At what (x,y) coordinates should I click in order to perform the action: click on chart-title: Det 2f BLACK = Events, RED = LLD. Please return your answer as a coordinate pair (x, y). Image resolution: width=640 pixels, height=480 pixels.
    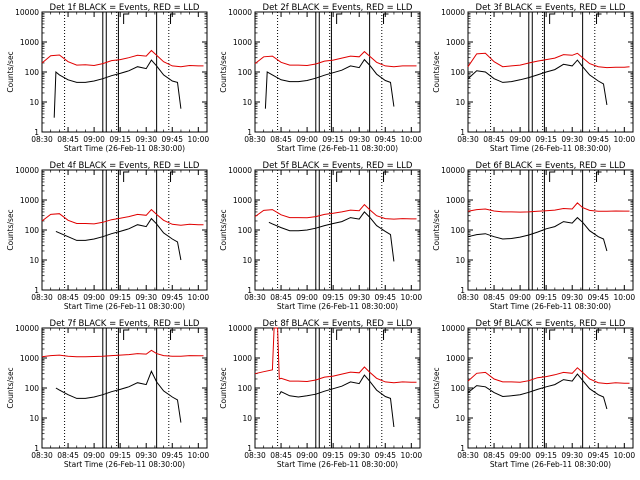
    Looking at the image, I should click on (338, 8).